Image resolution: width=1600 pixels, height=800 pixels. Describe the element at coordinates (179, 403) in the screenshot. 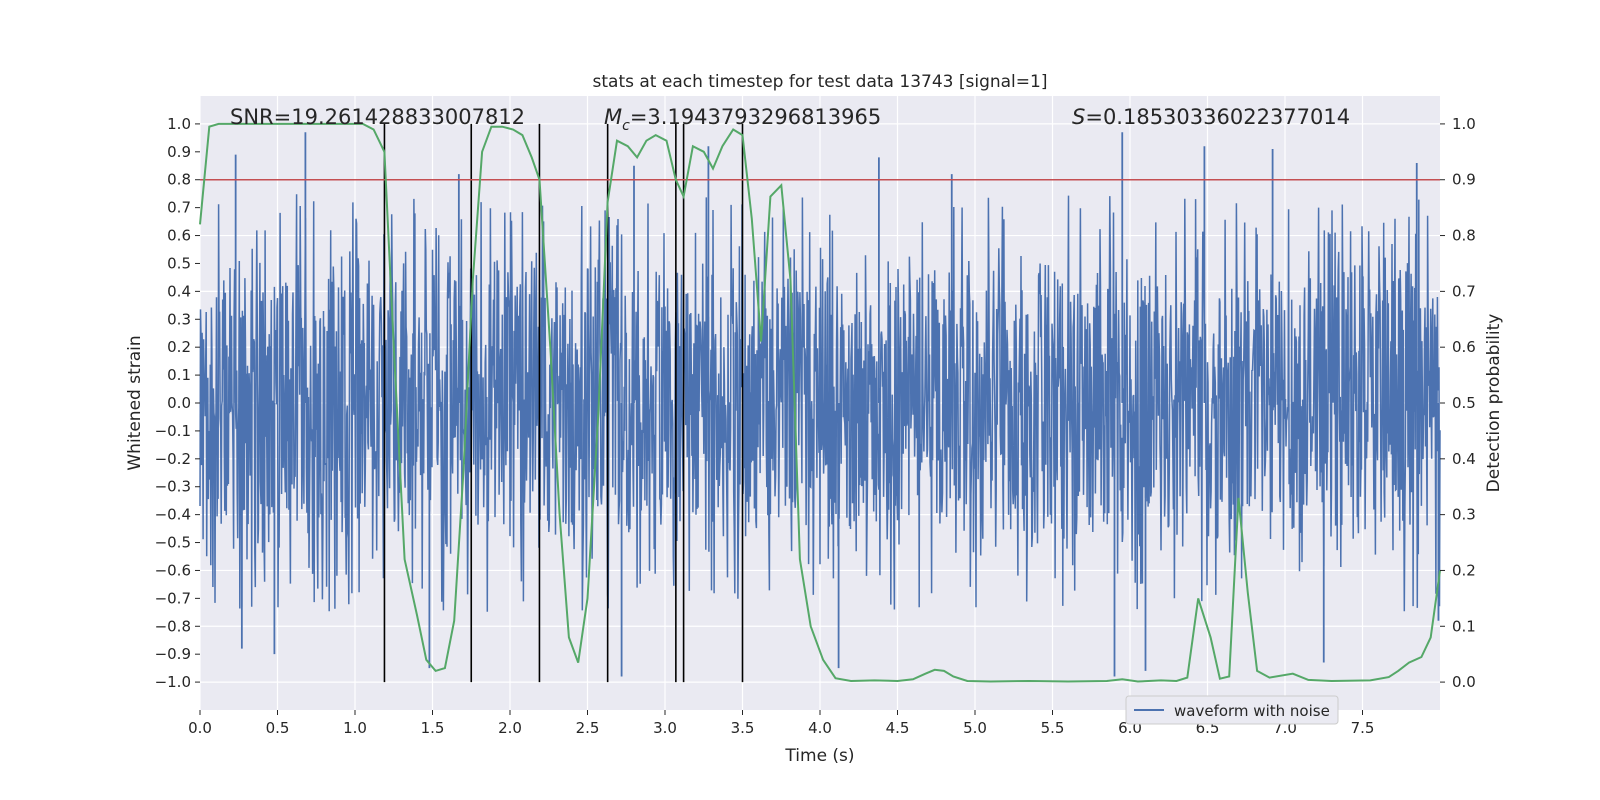

I see `y-tick-label: 0.0` at that location.